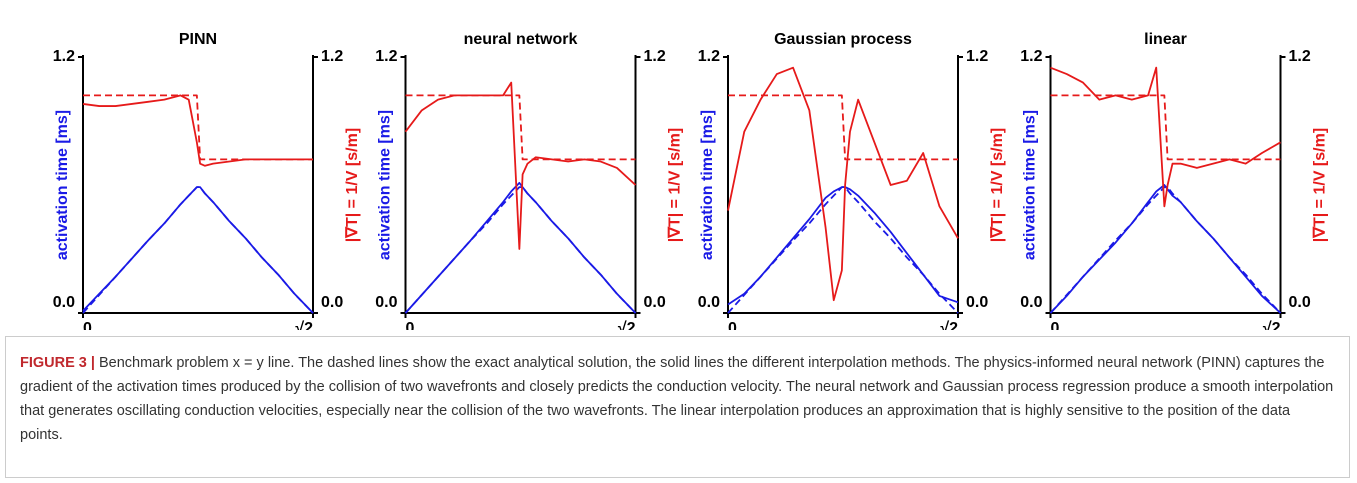 The image size is (1357, 483). Describe the element at coordinates (1165, 39) in the screenshot. I see `chart-title: linear` at that location.